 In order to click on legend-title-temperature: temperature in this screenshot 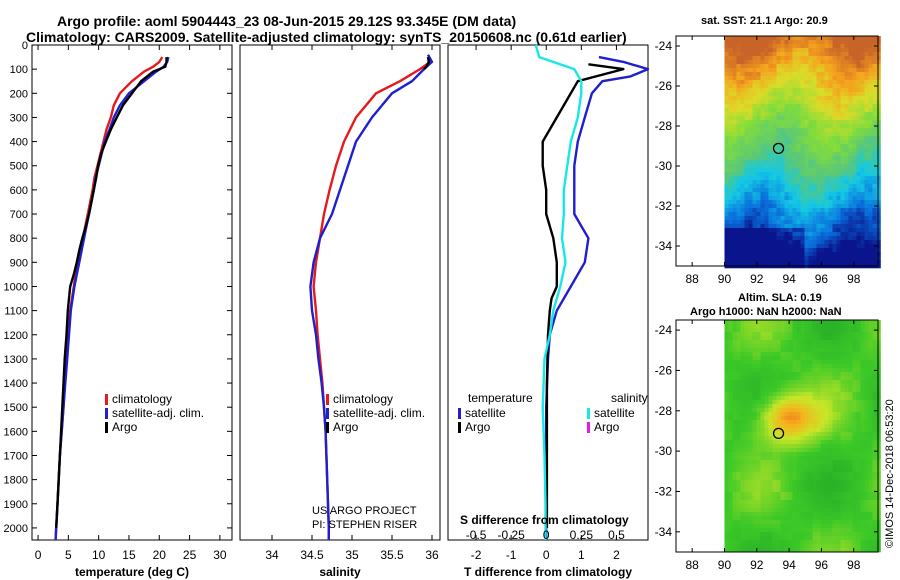, I will do `click(500, 398)`.